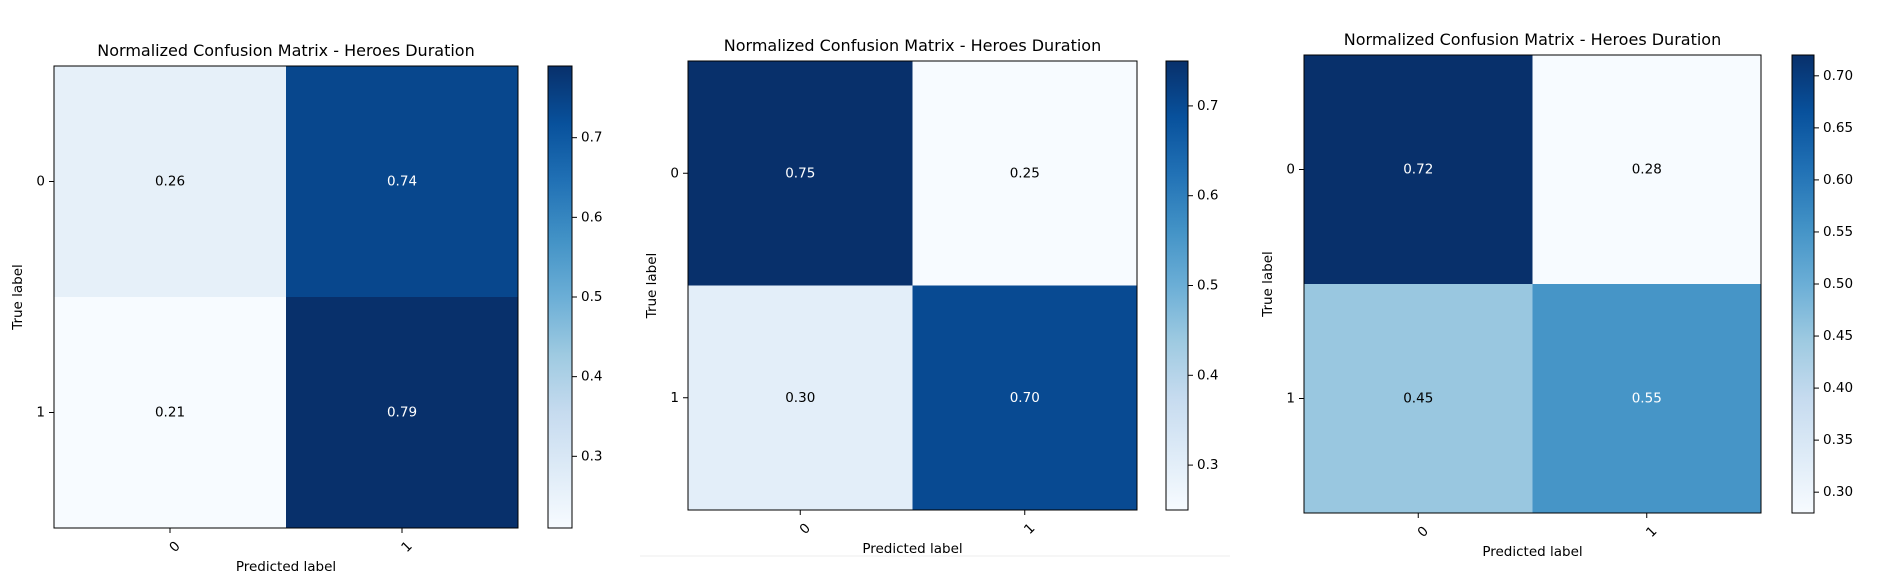 The height and width of the screenshot is (577, 1883). Describe the element at coordinates (1838, 284) in the screenshot. I see `colorbar-tick-label: 0.50` at that location.